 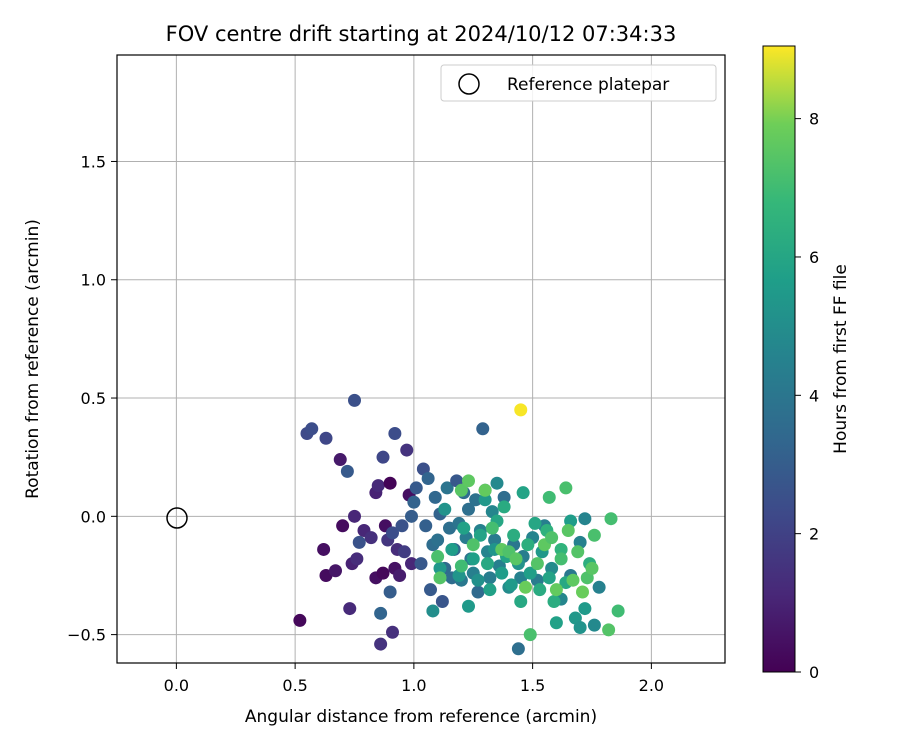 I want to click on x-axis-ticks: 0.0 0.5 1.0 1.5 2.0, so click(x=414, y=679).